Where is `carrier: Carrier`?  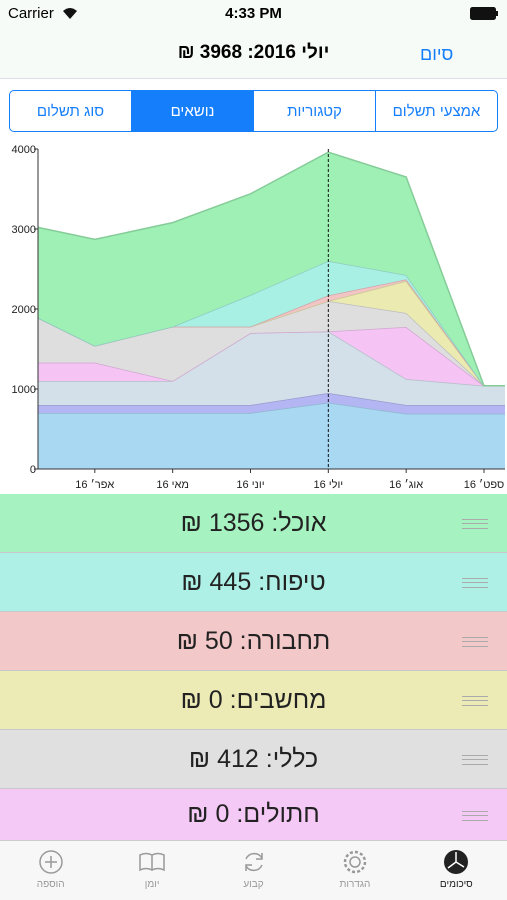
carrier: Carrier is located at coordinates (31, 13).